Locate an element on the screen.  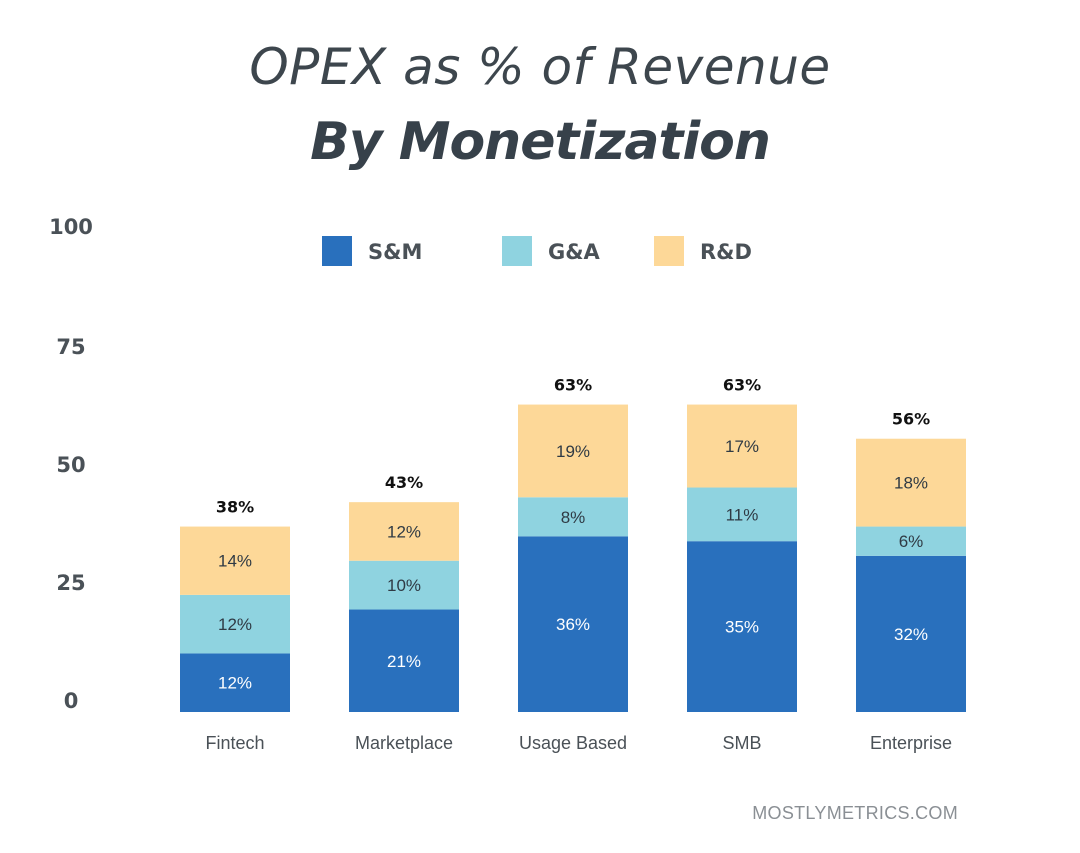
legend-swatch-rd is located at coordinates (669, 251).